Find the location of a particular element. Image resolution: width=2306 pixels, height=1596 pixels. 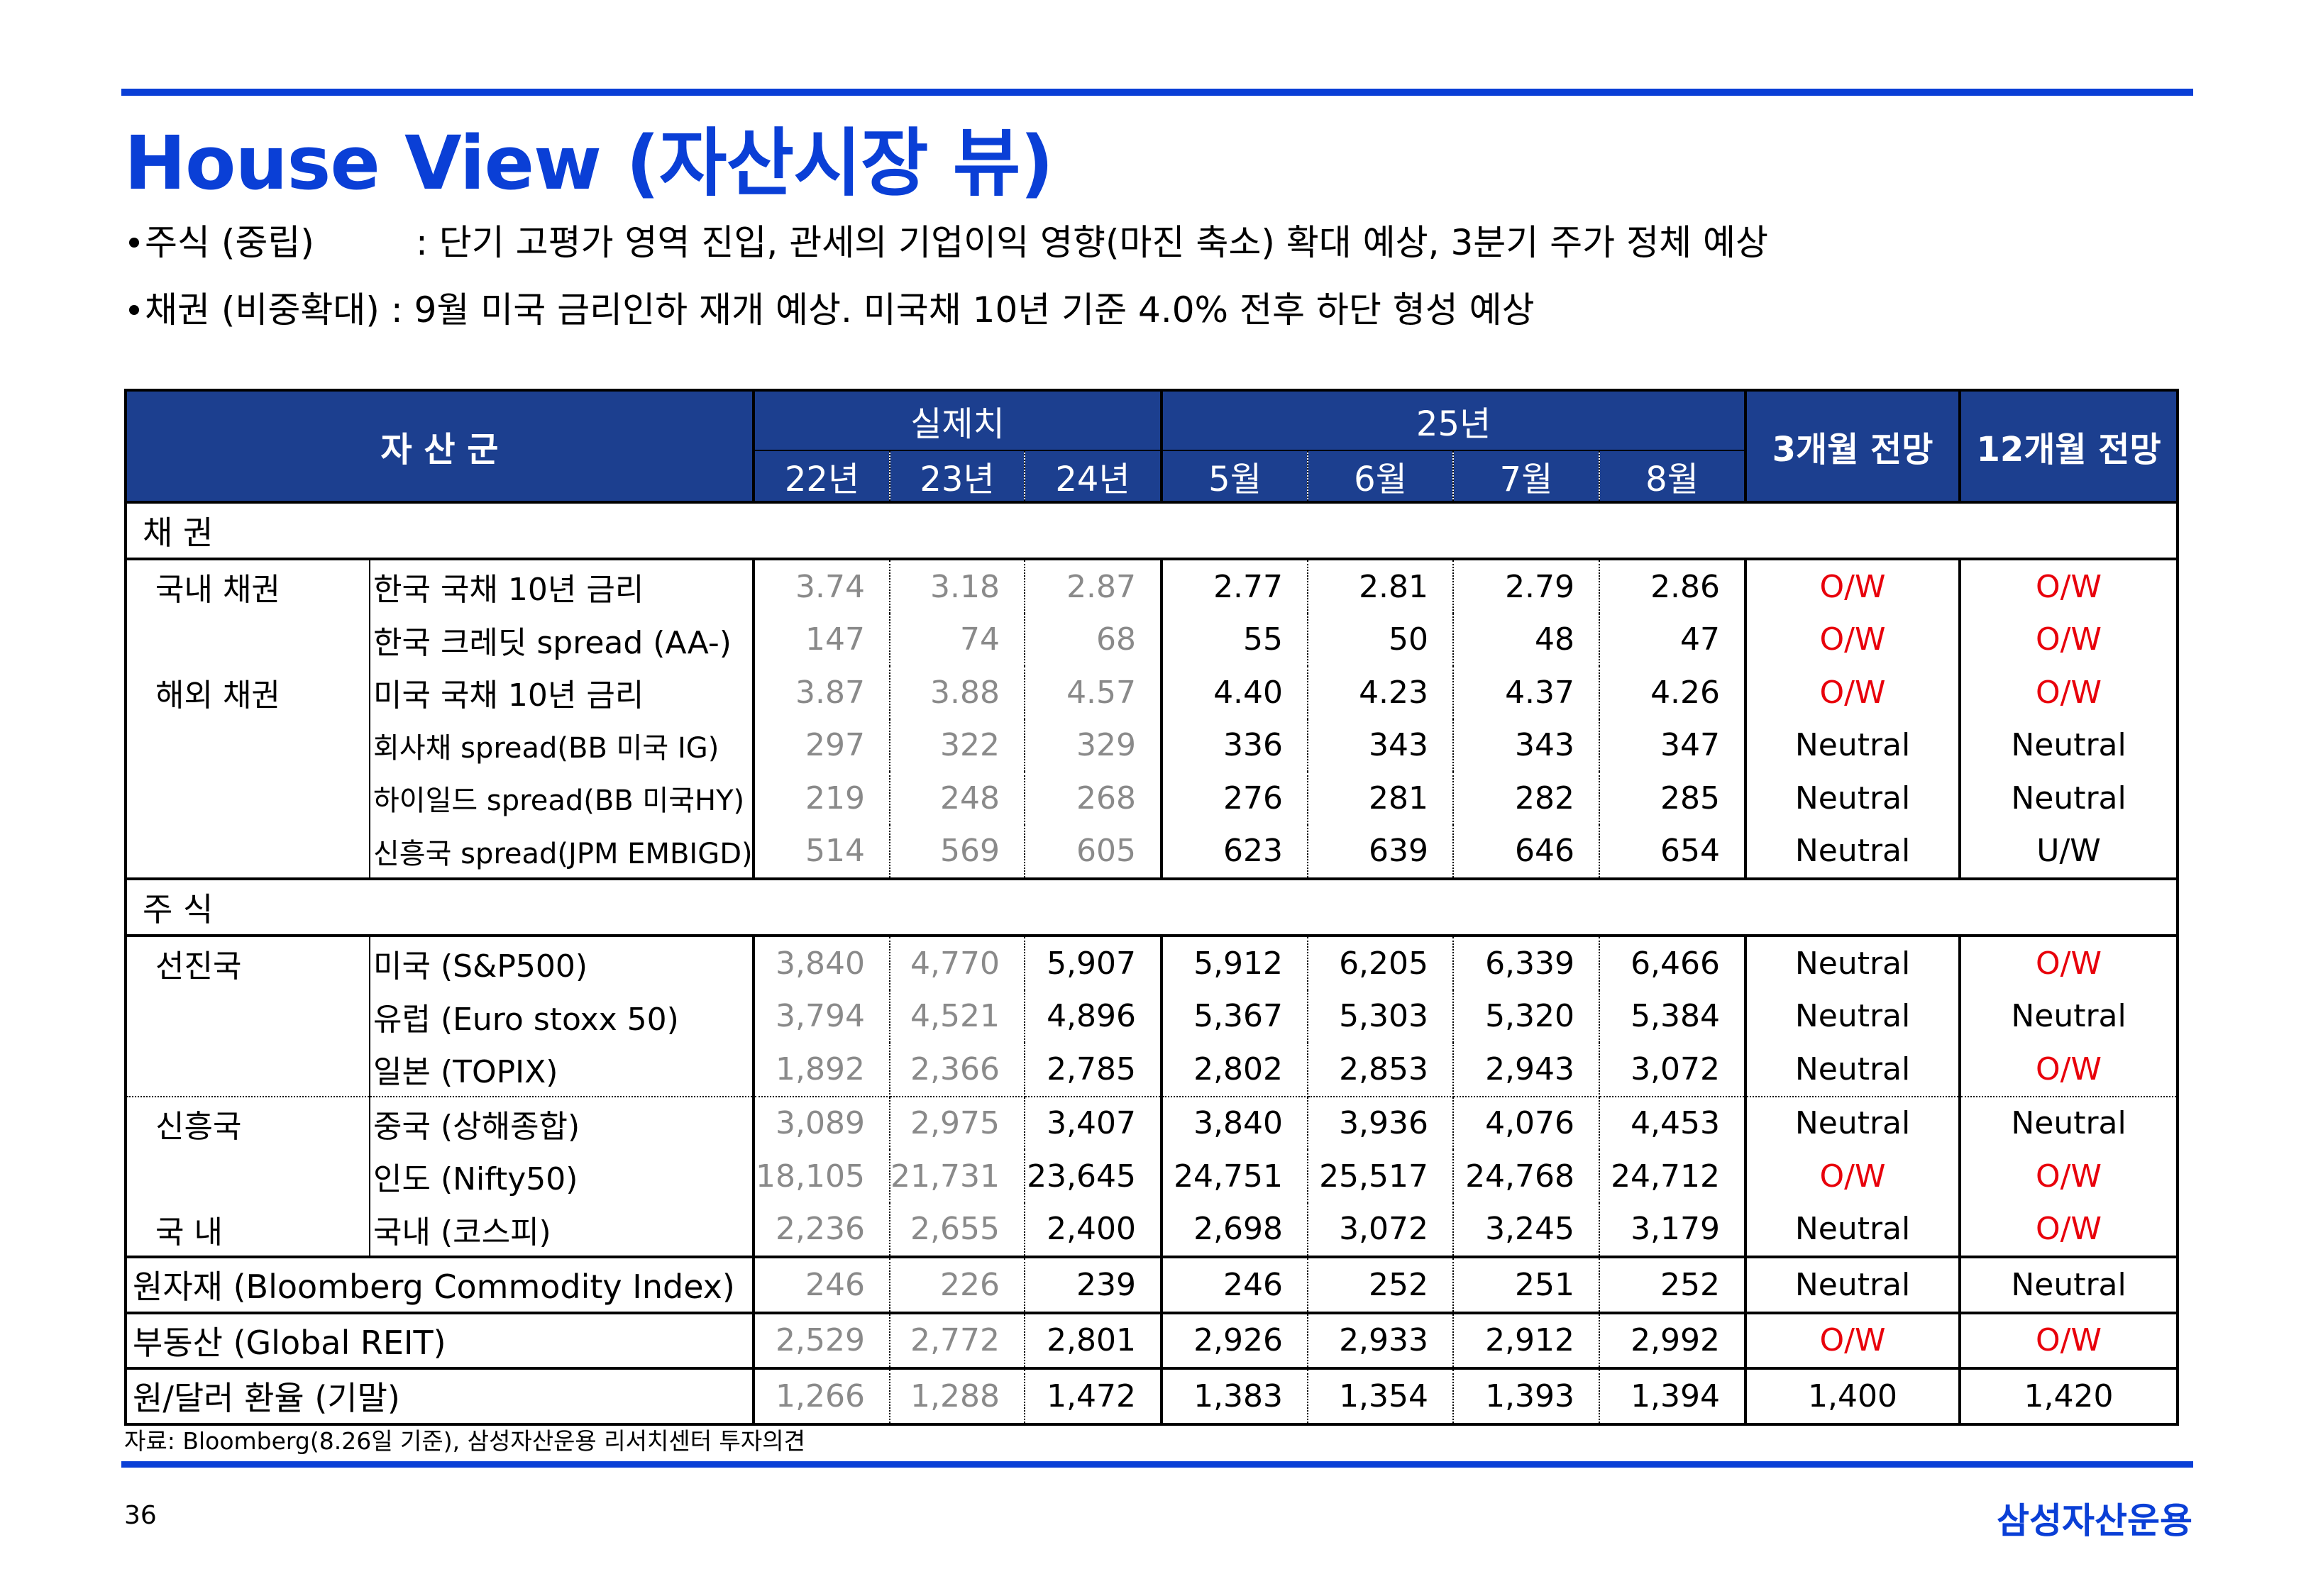

value-cell: 4.40 is located at coordinates (1235, 692).